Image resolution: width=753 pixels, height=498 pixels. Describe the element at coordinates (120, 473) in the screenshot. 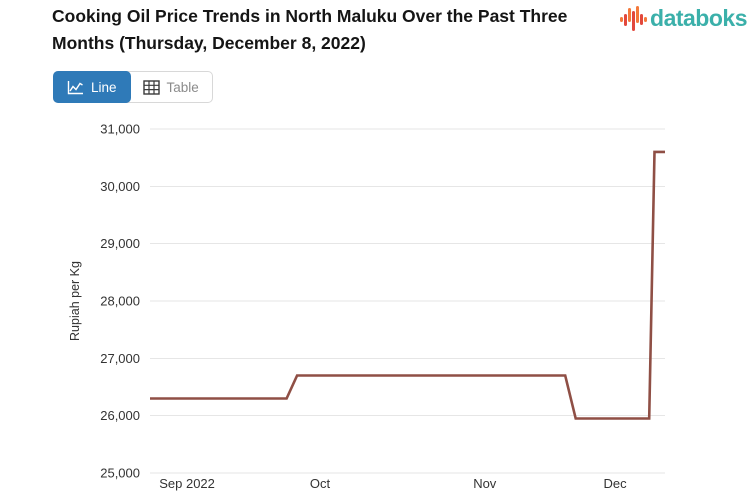

I see `y-tick-label: 25,000` at that location.